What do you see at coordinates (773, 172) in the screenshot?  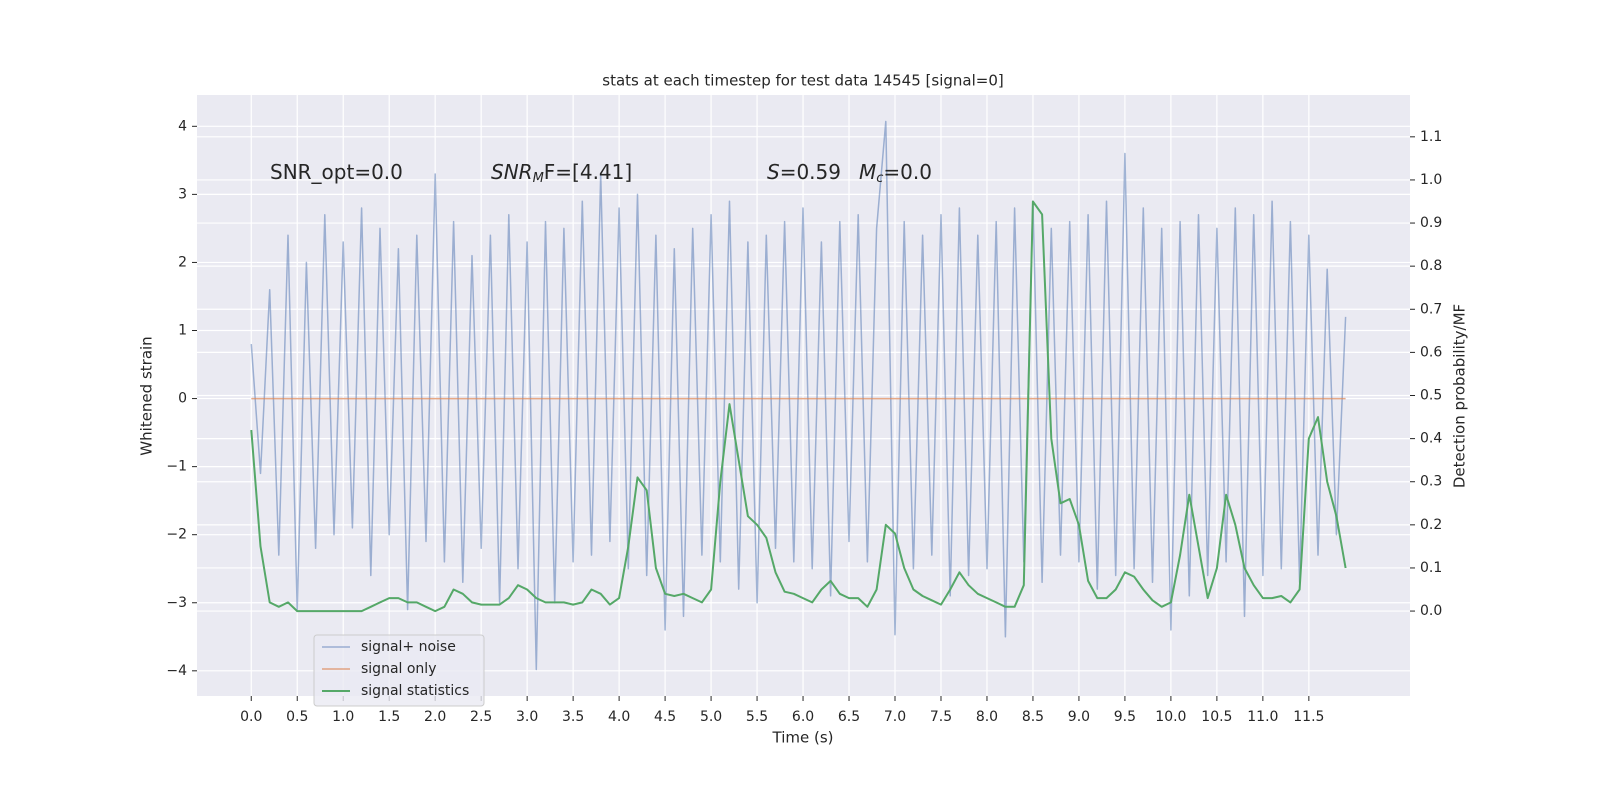 I see `annotation-part: S` at bounding box center [773, 172].